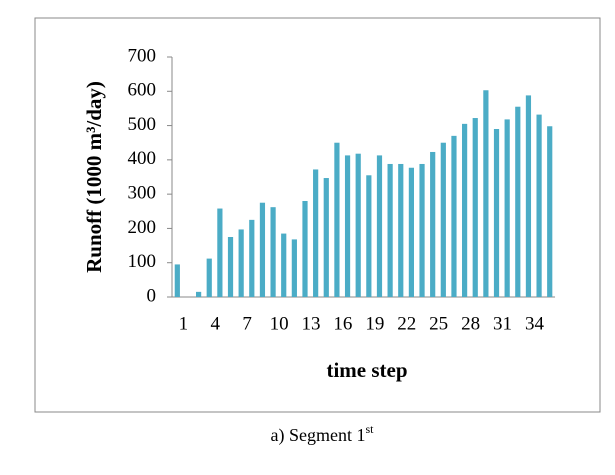  I want to click on x-tick-label: 34, so click(535, 323).